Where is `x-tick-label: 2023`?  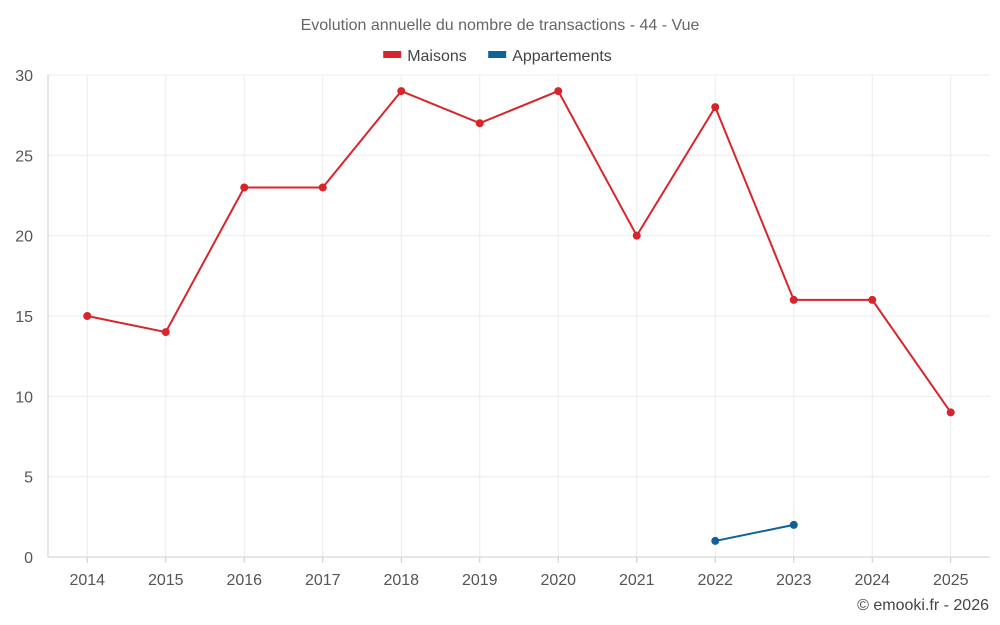 x-tick-label: 2023 is located at coordinates (794, 580).